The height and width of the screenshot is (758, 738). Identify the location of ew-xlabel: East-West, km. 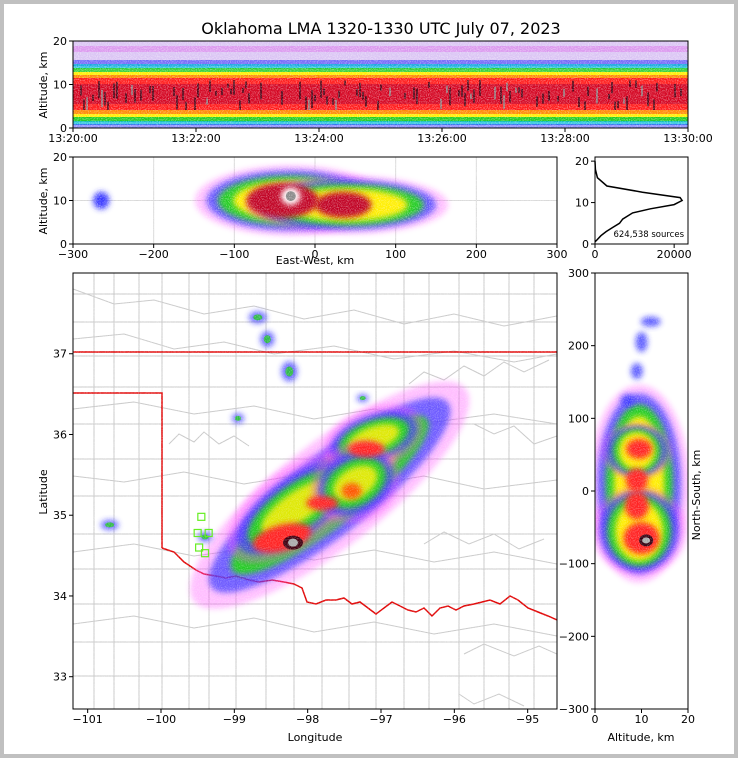
(315, 260).